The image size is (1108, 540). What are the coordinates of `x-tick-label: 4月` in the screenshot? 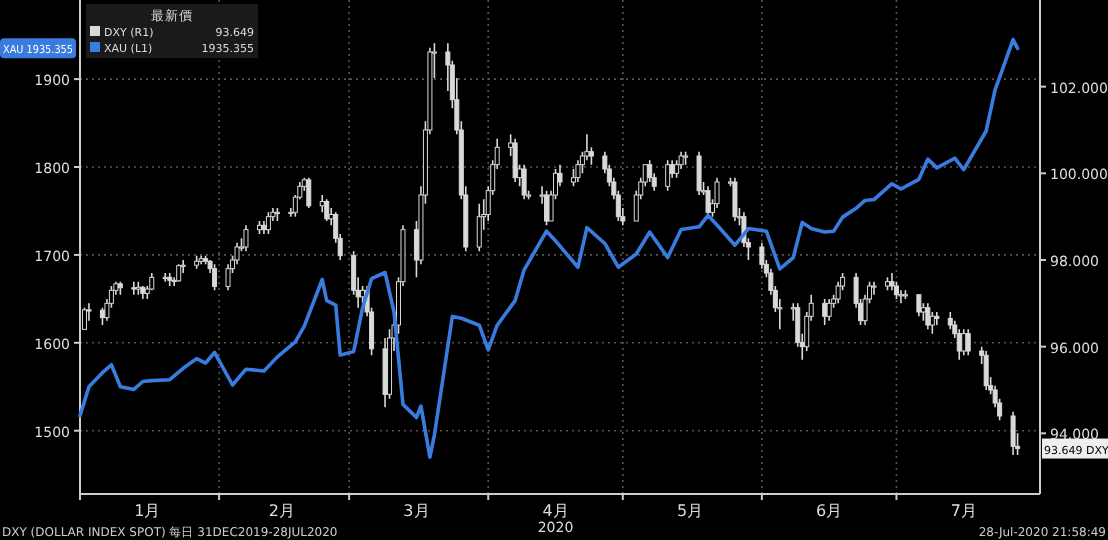 It's located at (555, 511).